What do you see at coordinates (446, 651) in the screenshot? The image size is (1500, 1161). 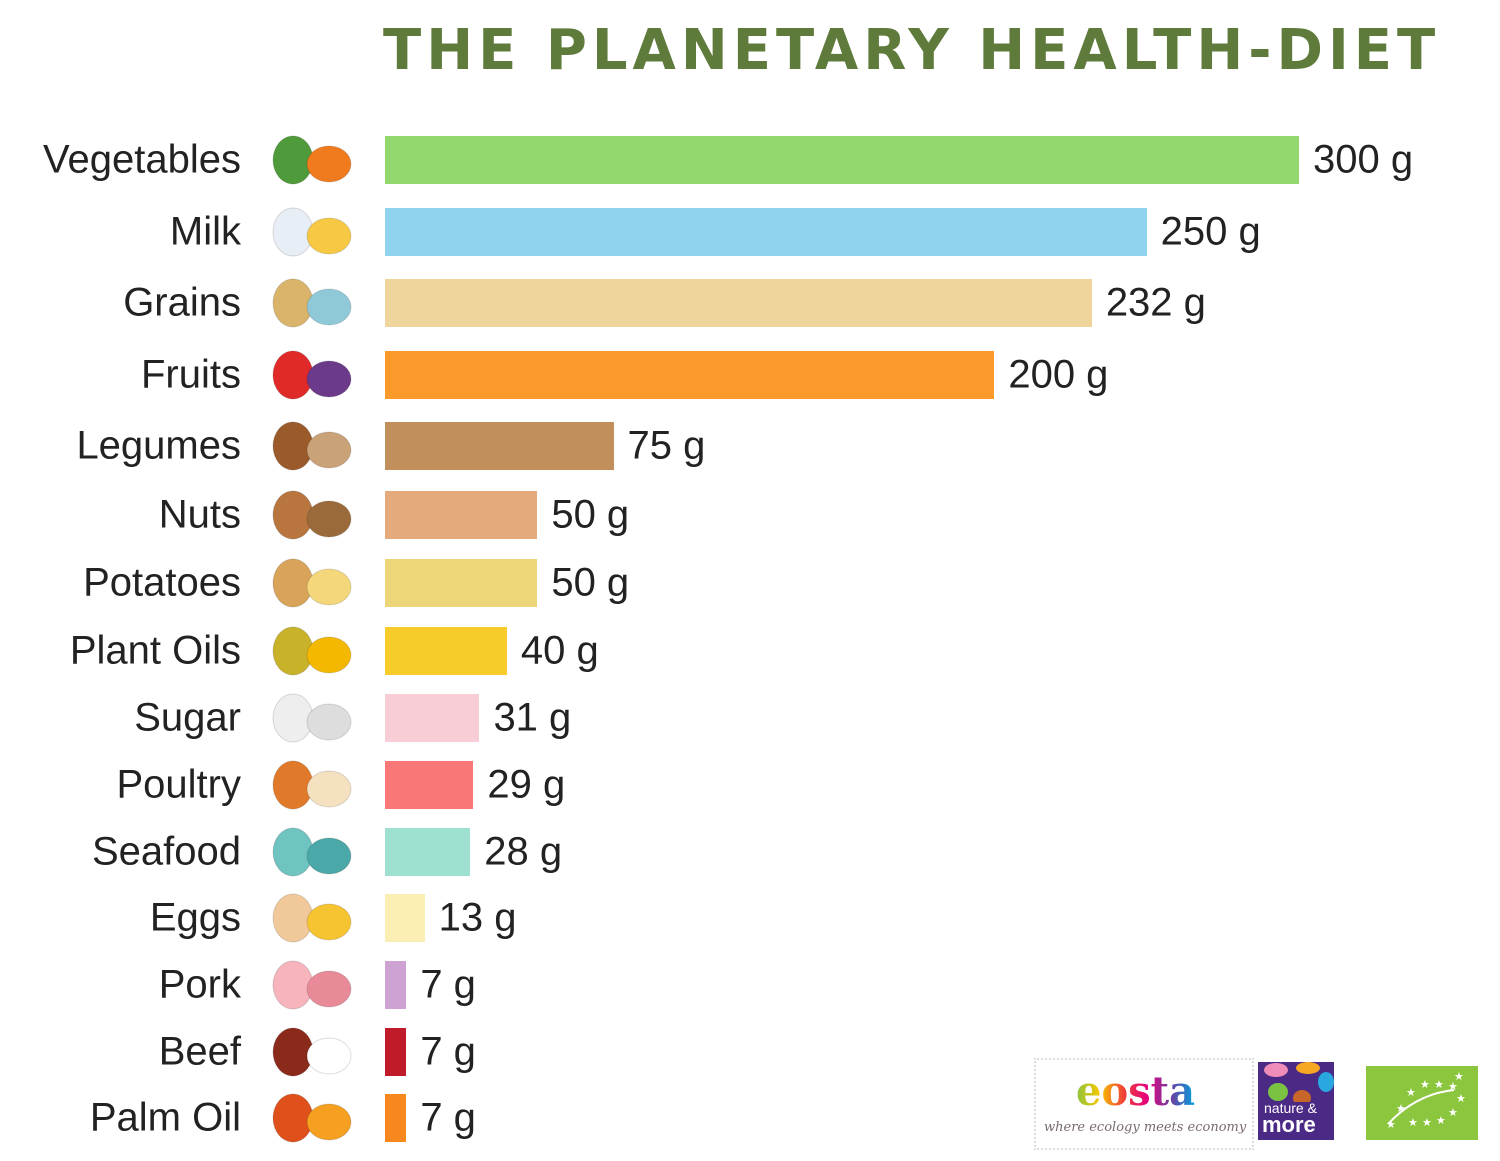 I see `bar-plant-oils` at bounding box center [446, 651].